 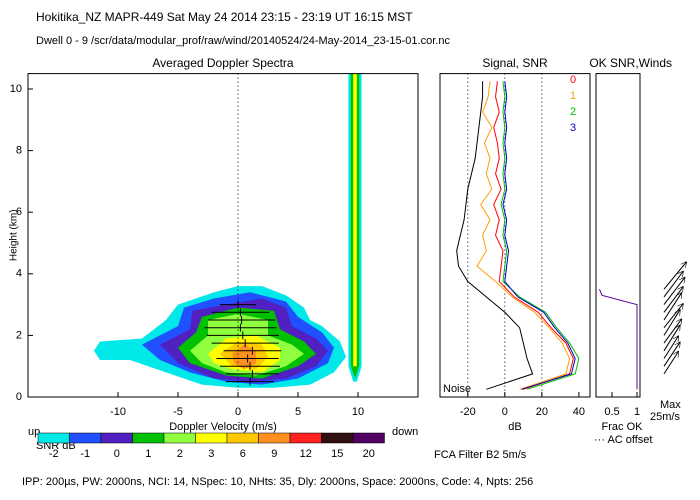 I want to click on x-axis-label: dB, so click(x=514, y=427).